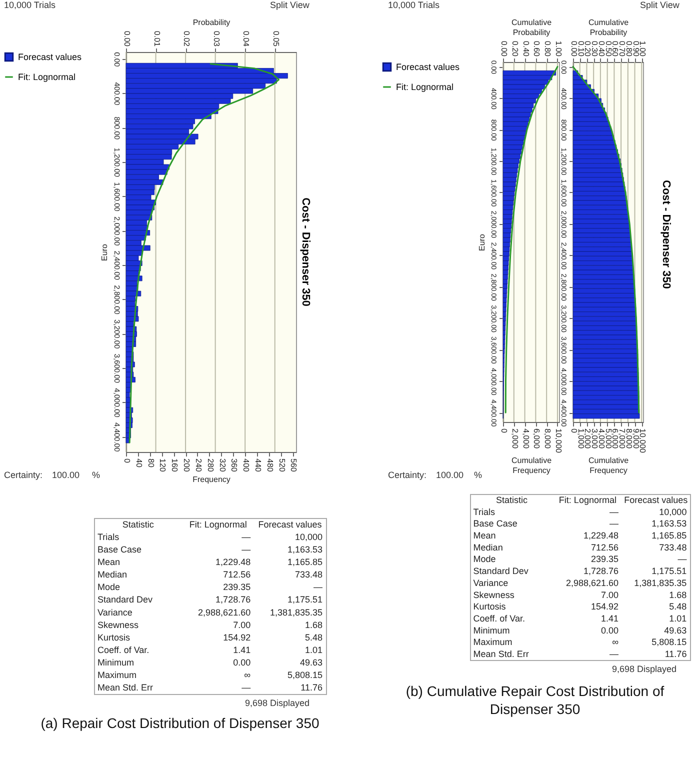  I want to click on x2-tick-label: 1.00, so click(558, 49).